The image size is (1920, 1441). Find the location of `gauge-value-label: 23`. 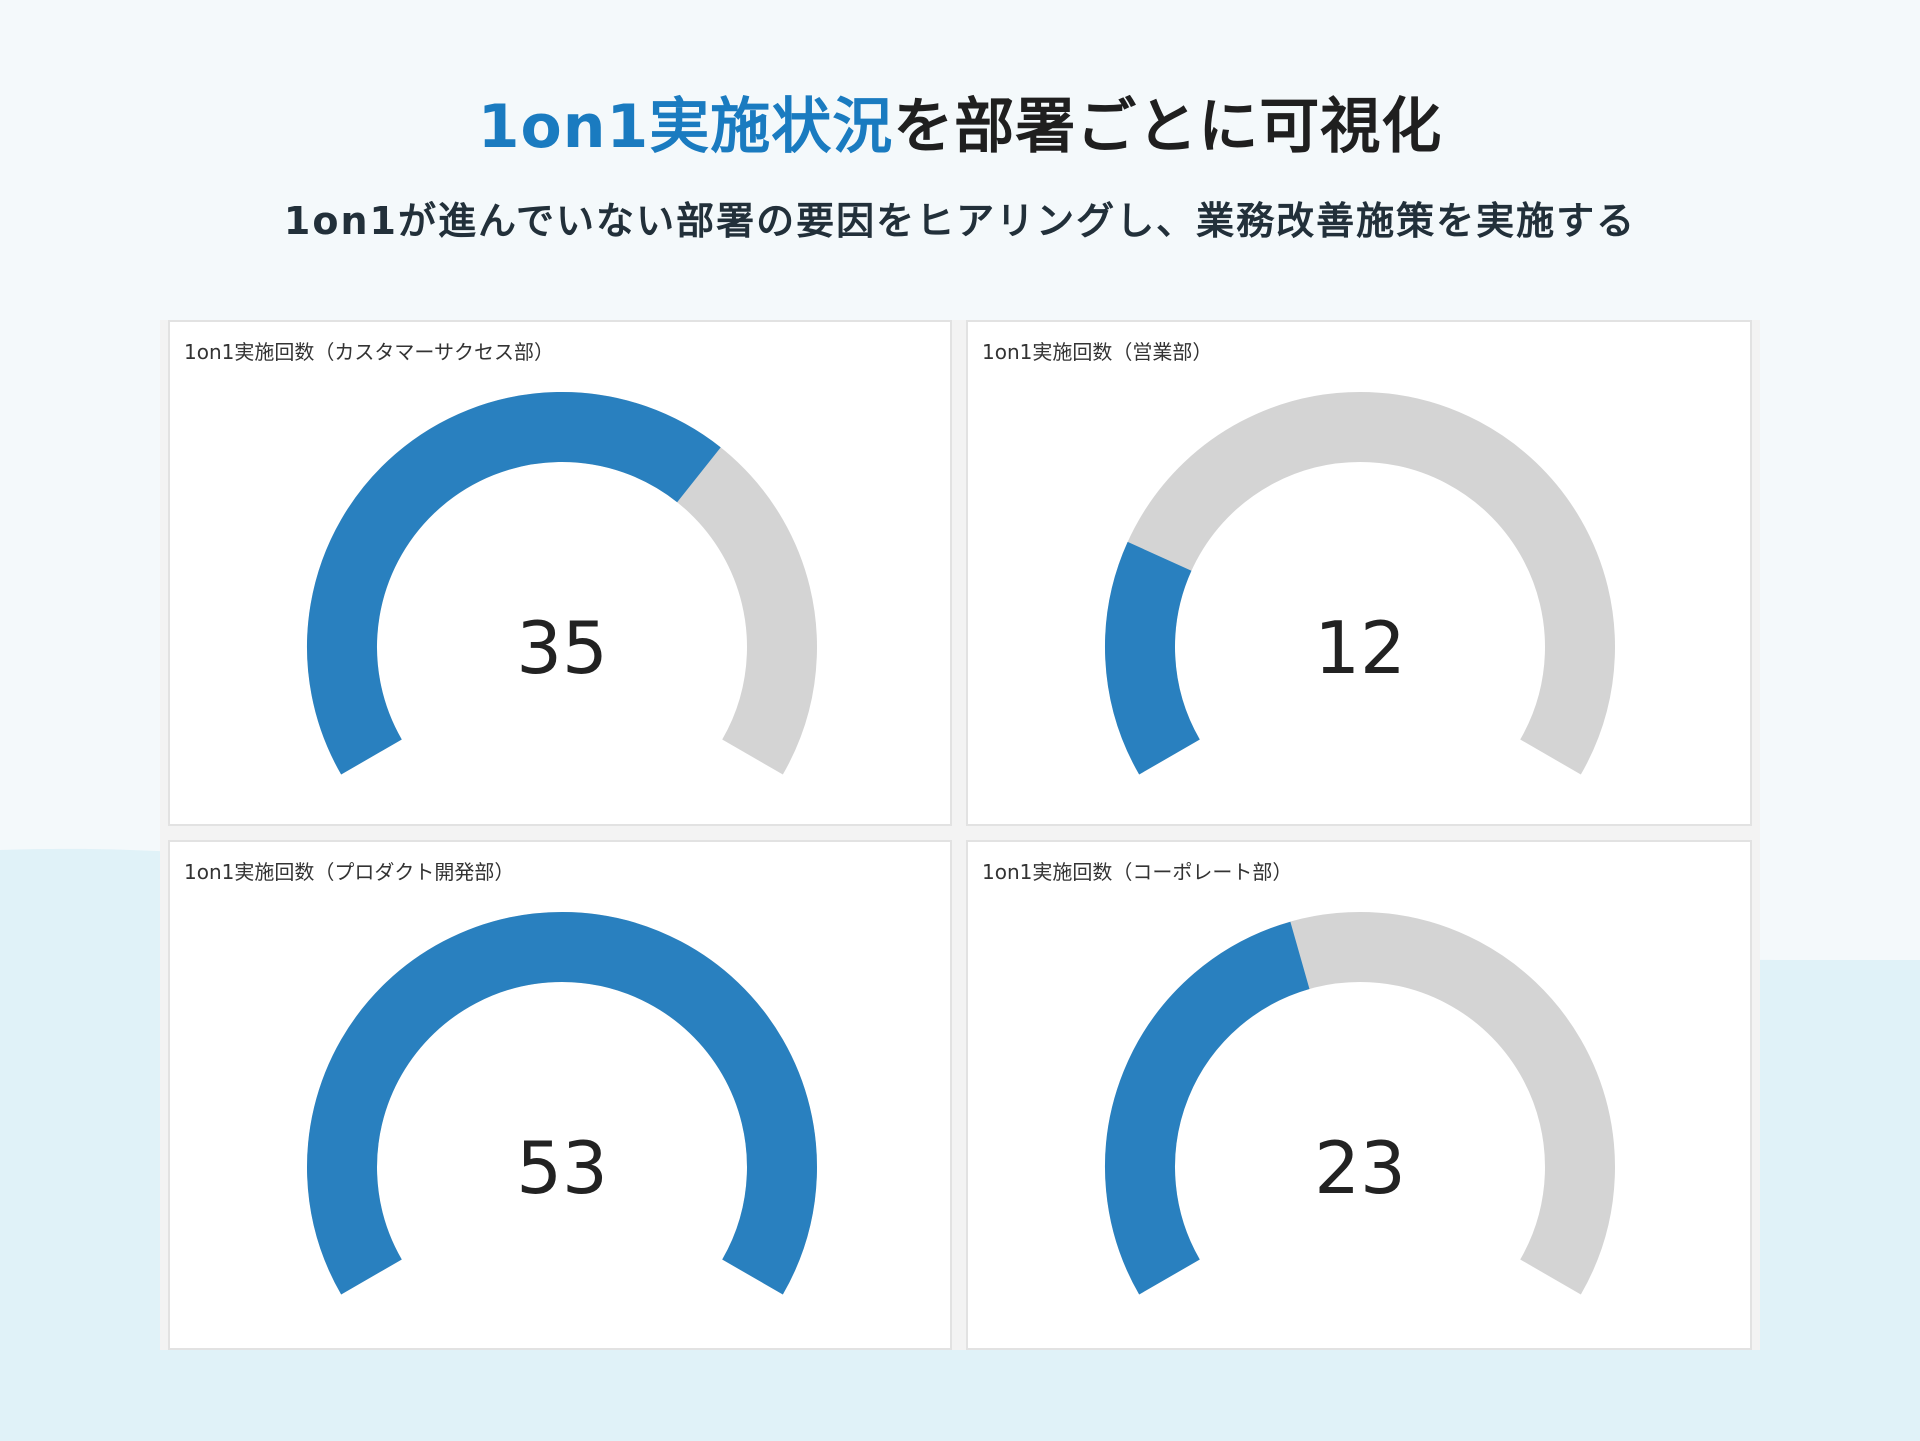

gauge-value-label: 23 is located at coordinates (1360, 1168).